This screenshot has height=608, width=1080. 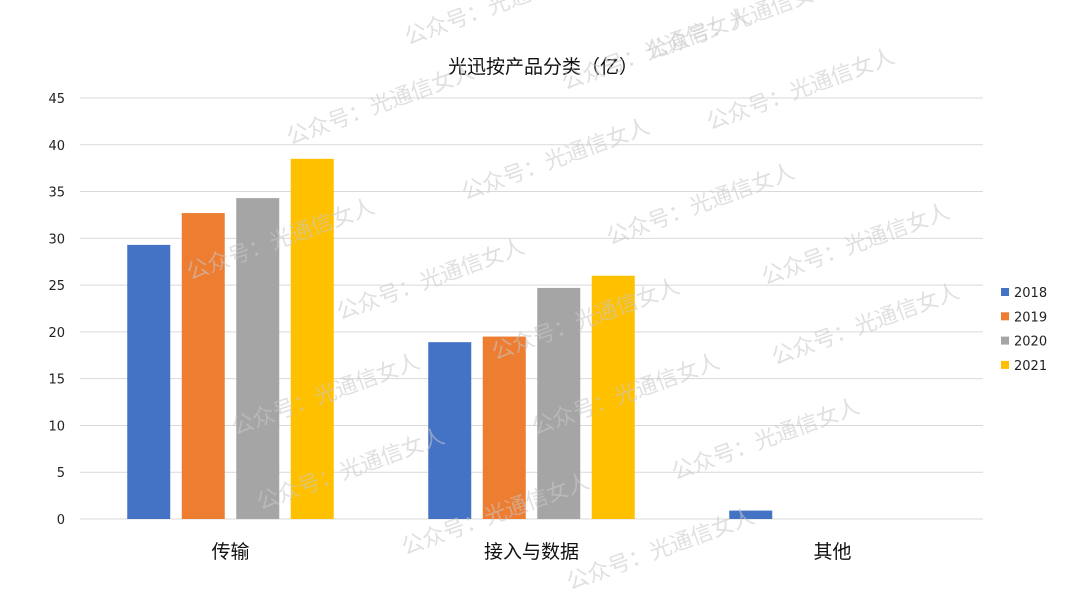 What do you see at coordinates (56, 310) in the screenshot?
I see `y-axis-ticks: 0 5 10 15 20 25 30 35 40 45` at bounding box center [56, 310].